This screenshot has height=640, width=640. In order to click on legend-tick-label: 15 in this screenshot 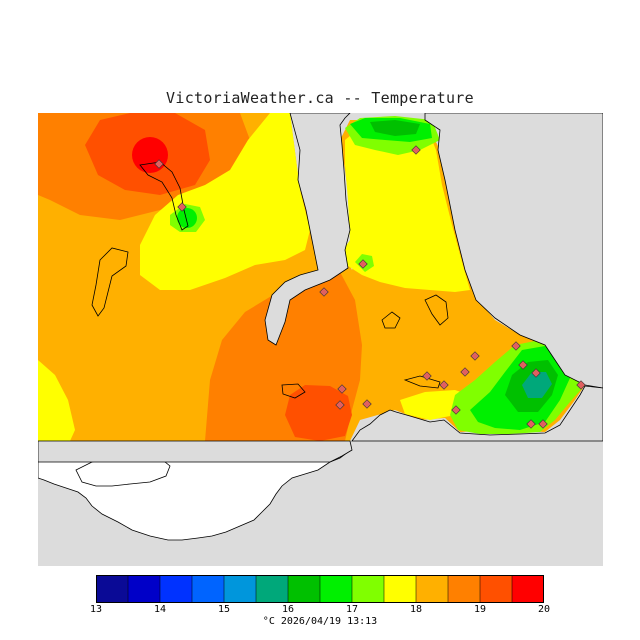, I will do `click(224, 609)`.